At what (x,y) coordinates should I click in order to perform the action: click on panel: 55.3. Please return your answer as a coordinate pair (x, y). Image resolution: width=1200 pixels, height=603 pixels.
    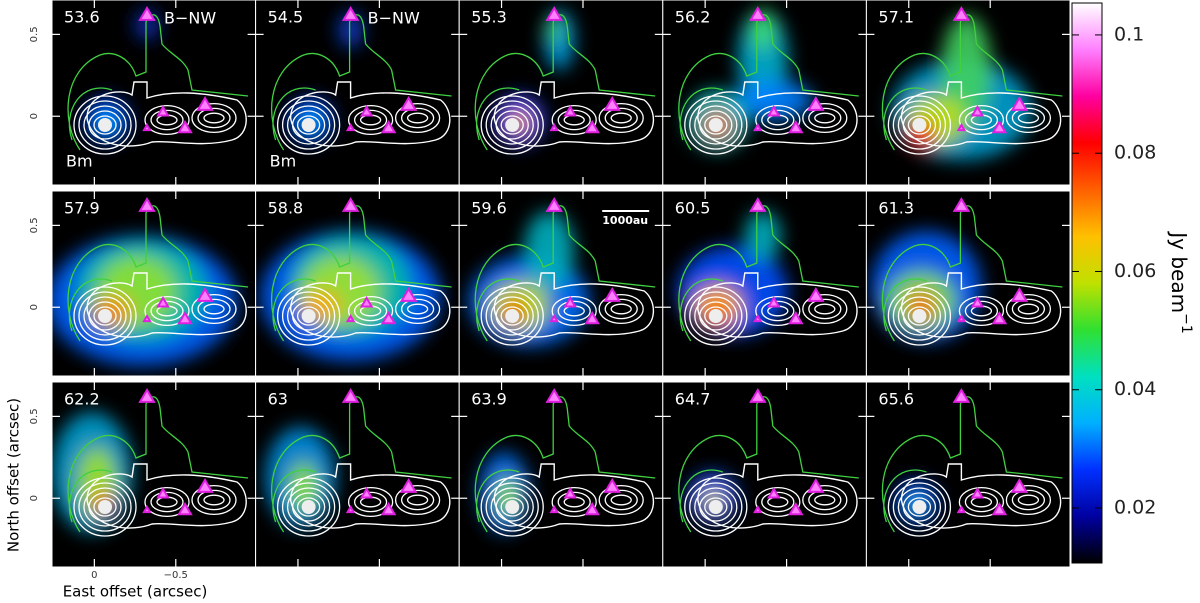
    Looking at the image, I should click on (561, 93).